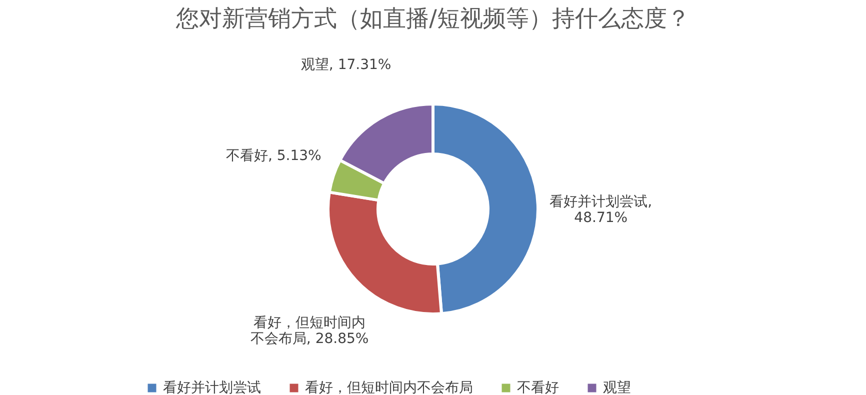 This screenshot has height=395, width=866. Describe the element at coordinates (389, 387) in the screenshot. I see `legend-label: 看好，但短时间内不会布局` at that location.